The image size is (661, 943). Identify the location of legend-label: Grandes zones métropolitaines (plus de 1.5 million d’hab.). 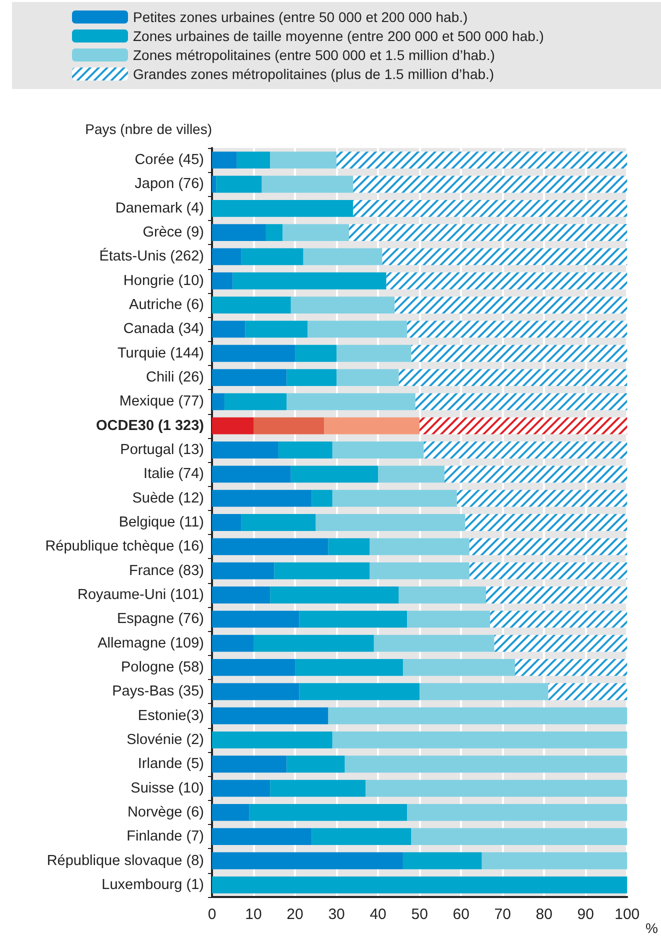
(313, 74).